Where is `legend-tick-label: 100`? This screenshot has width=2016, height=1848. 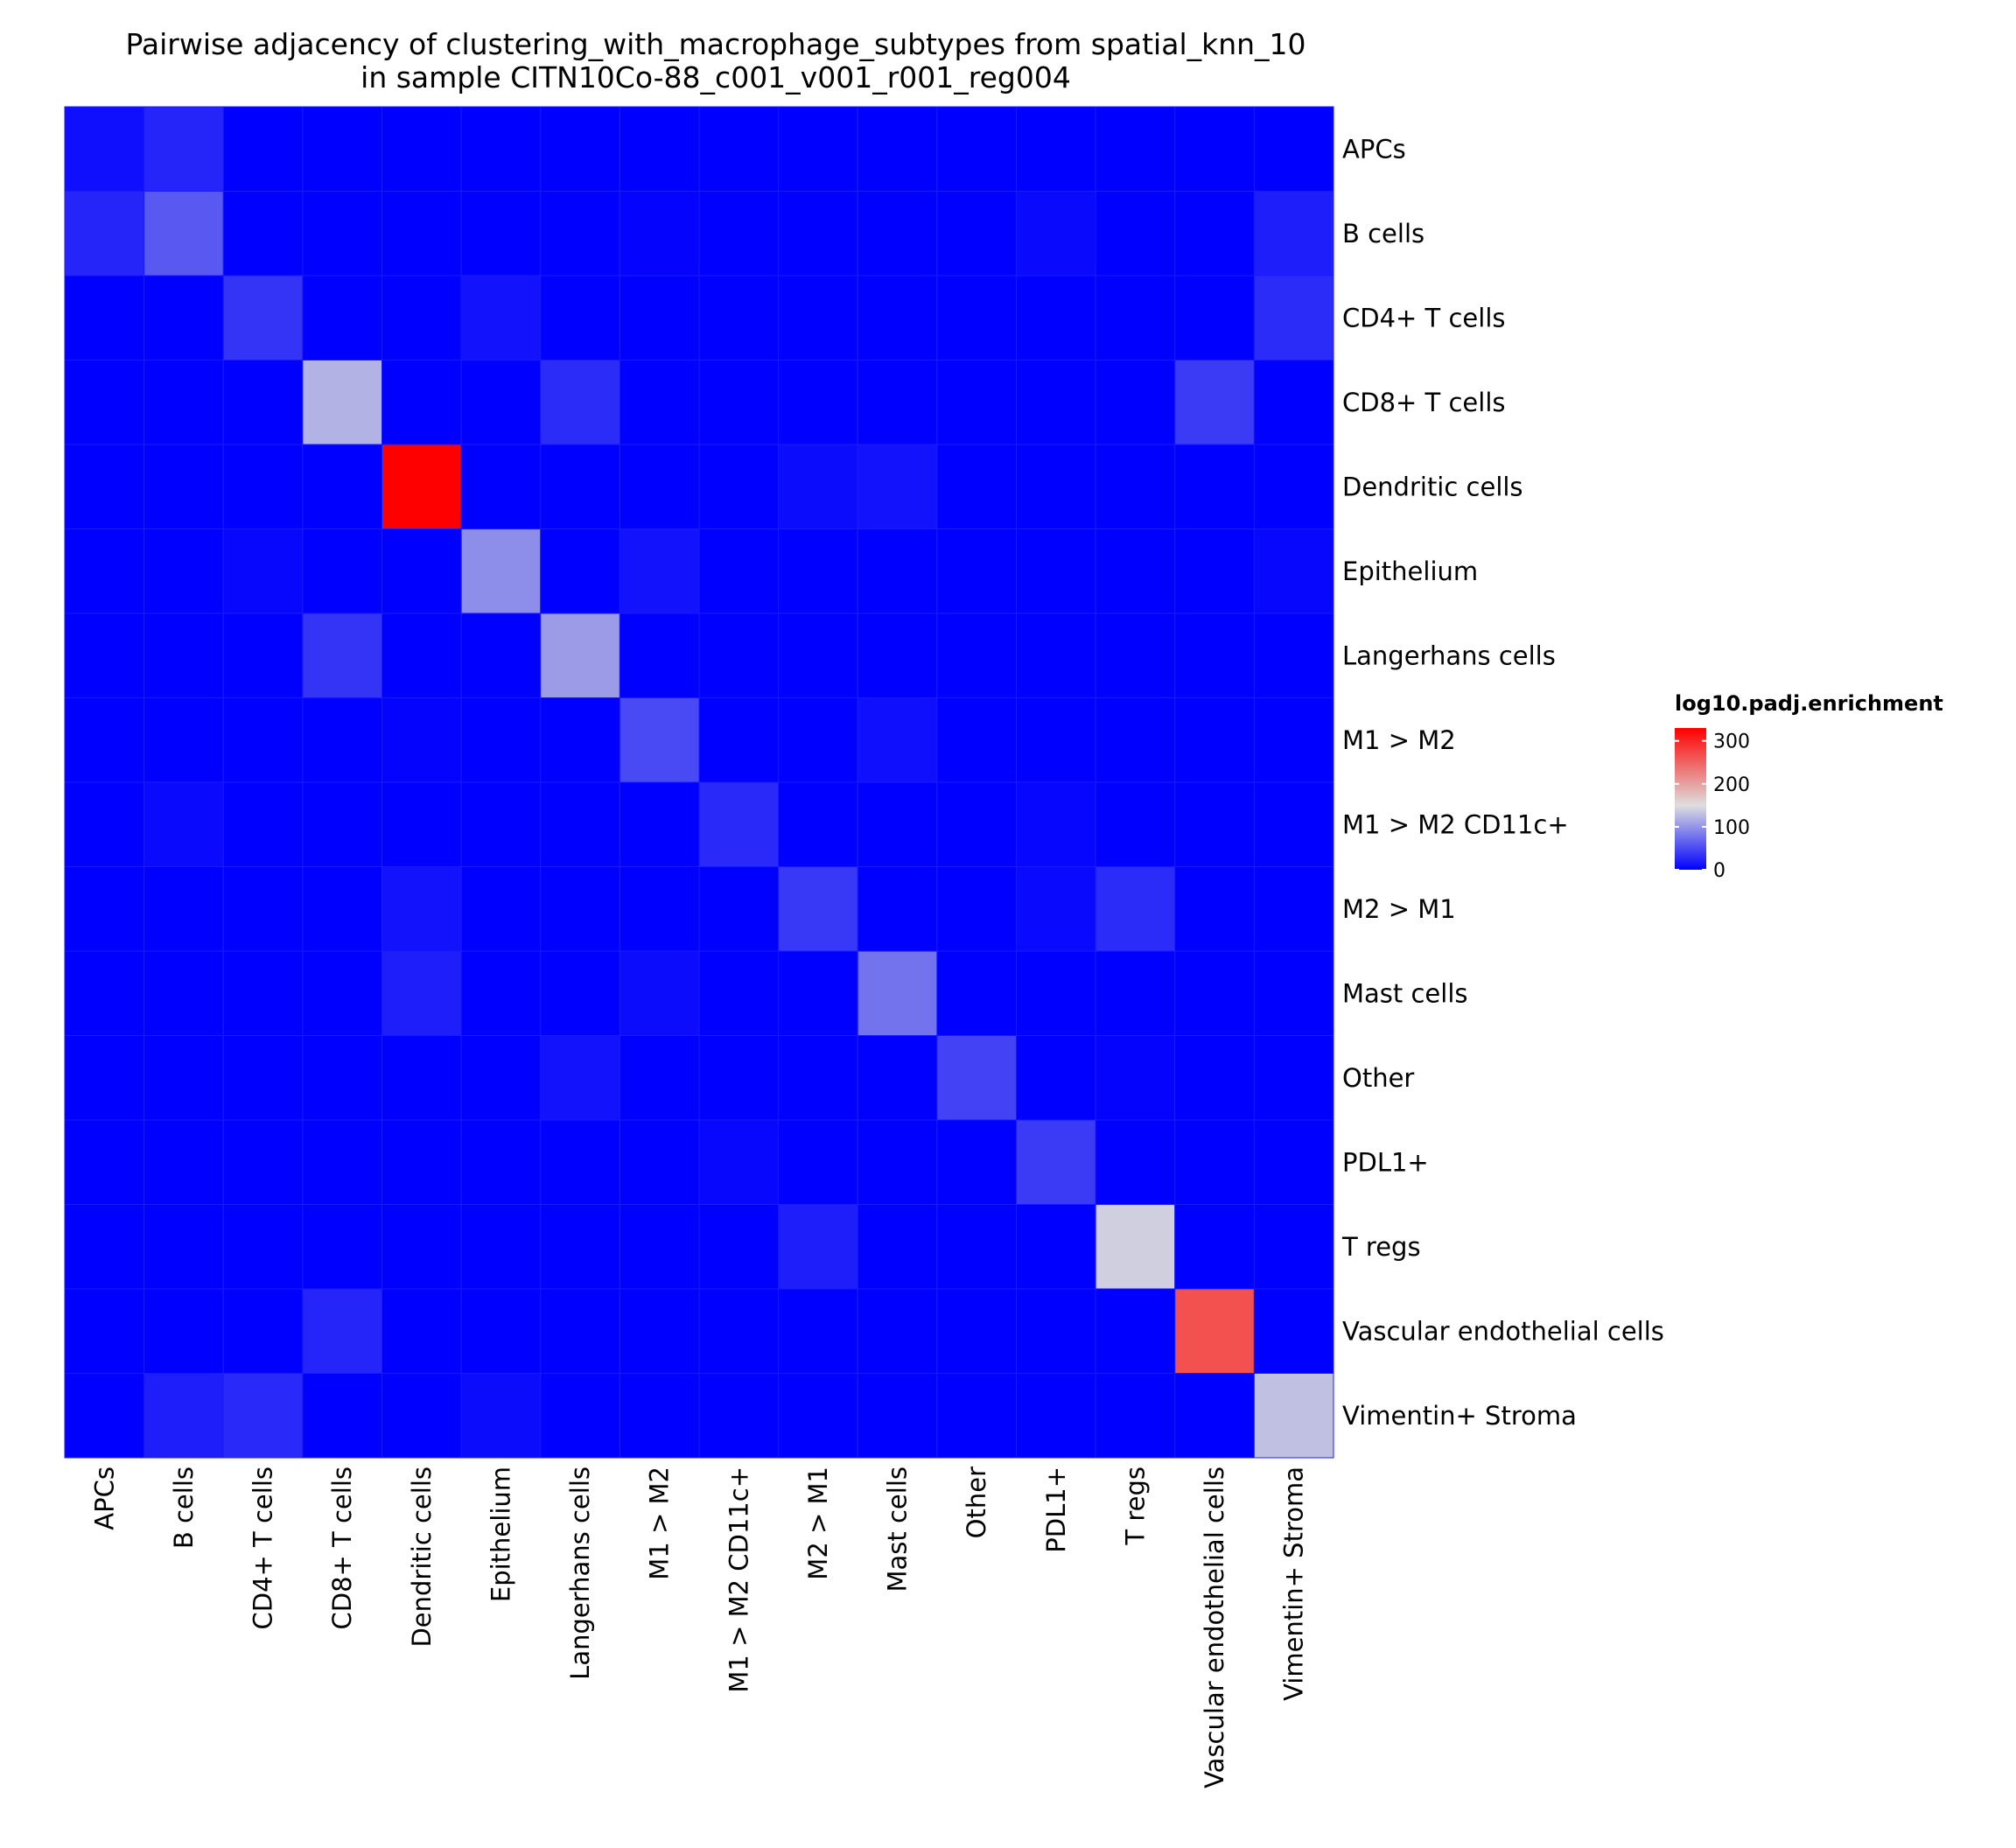
legend-tick-label: 100 is located at coordinates (1731, 828).